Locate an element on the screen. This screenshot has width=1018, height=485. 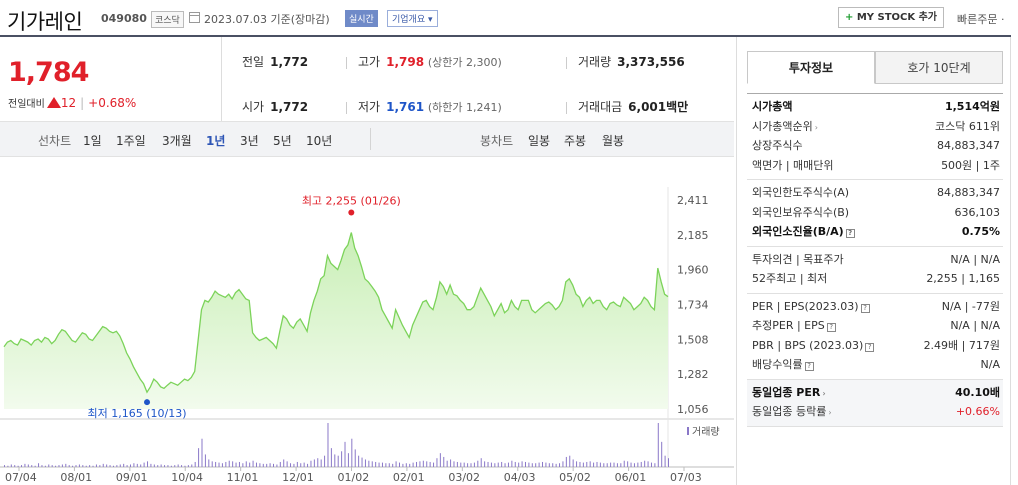
period-1: 1주일 is located at coordinates (131, 141).